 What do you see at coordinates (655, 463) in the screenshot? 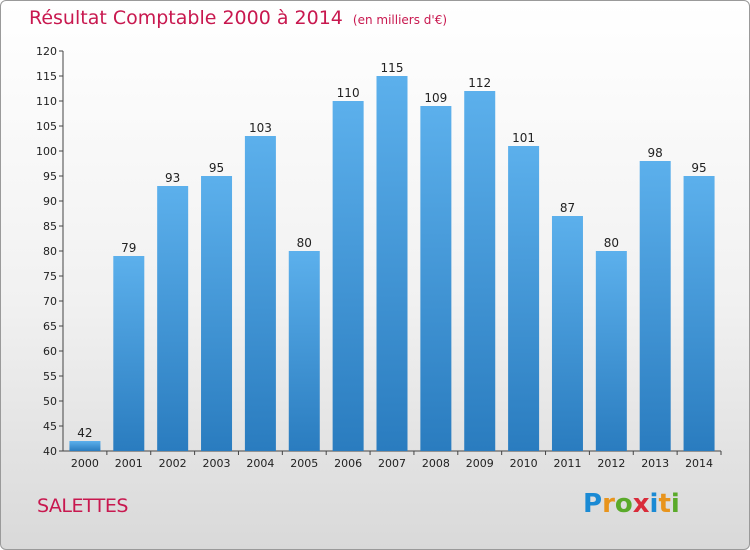
I see `x-tick-label: 2013` at bounding box center [655, 463].